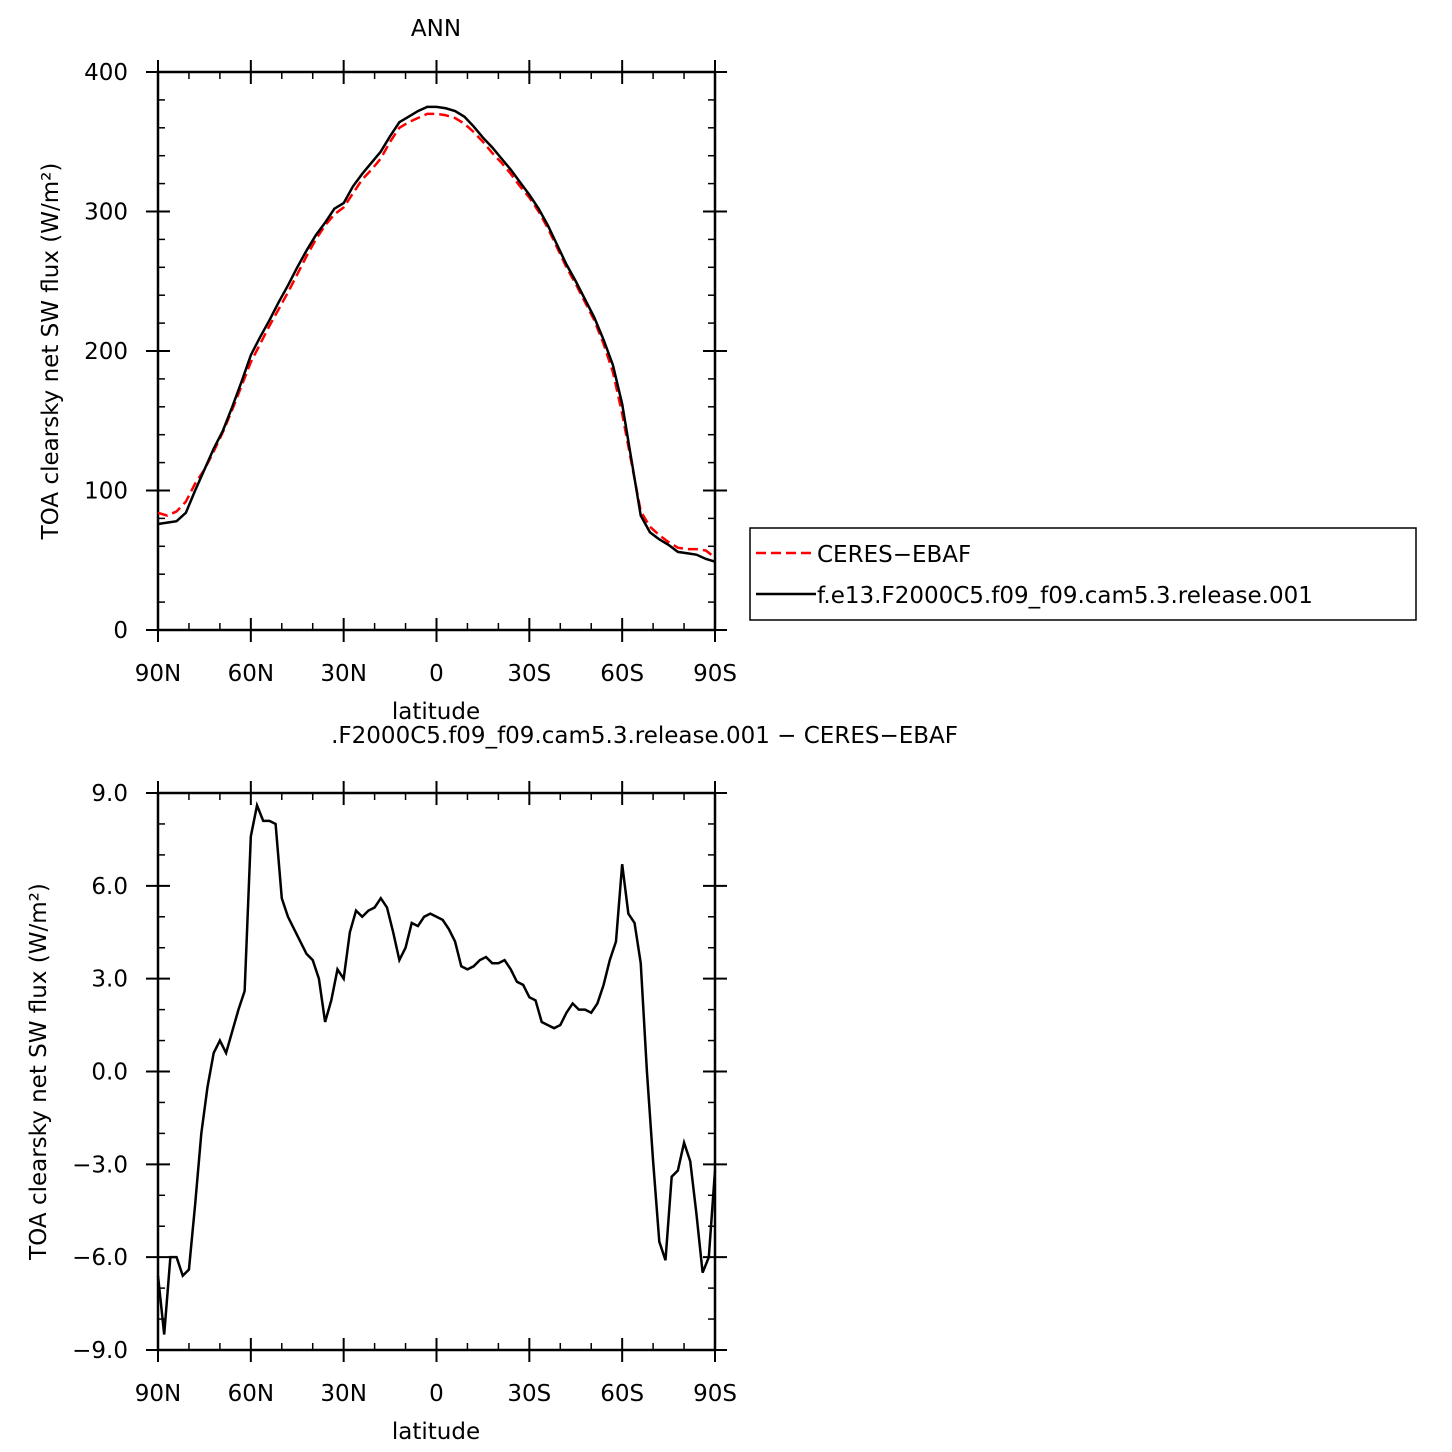  I want to click on chart-title: ANN, so click(436, 29).